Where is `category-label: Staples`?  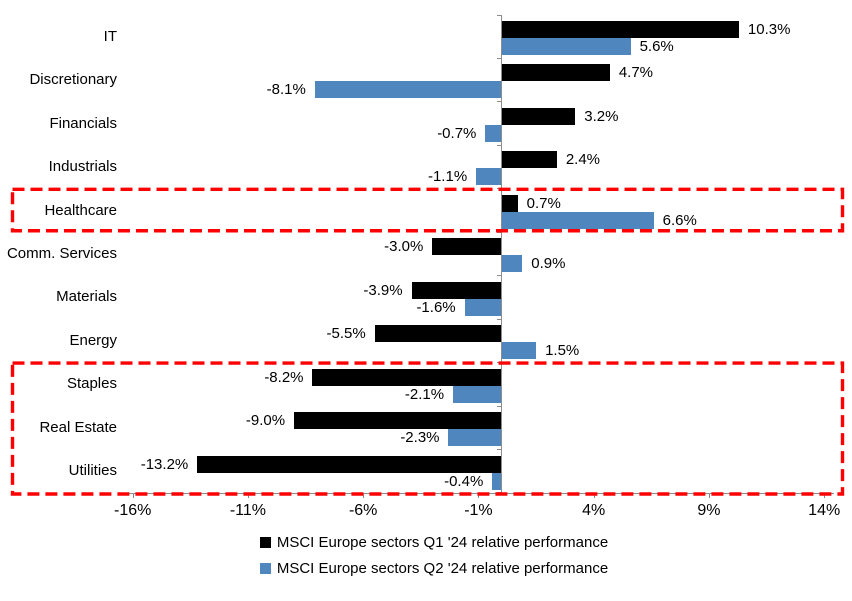 category-label: Staples is located at coordinates (91, 384).